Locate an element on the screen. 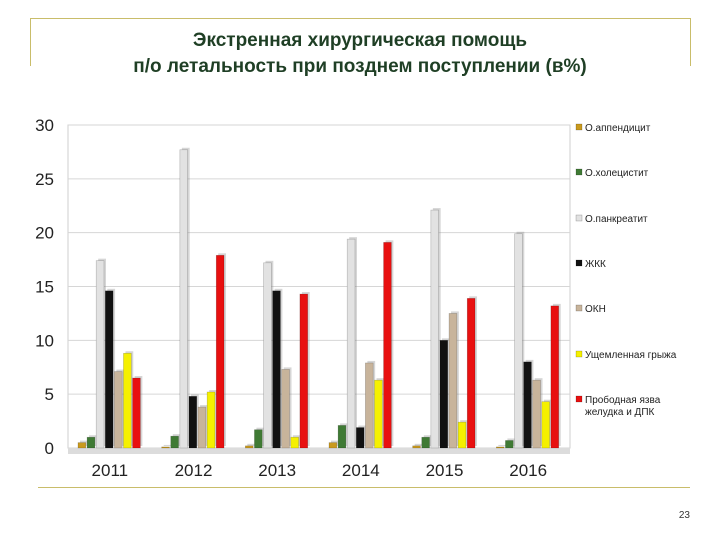 The width and height of the screenshot is (720, 540). y-tick-label: 5 is located at coordinates (49, 394).